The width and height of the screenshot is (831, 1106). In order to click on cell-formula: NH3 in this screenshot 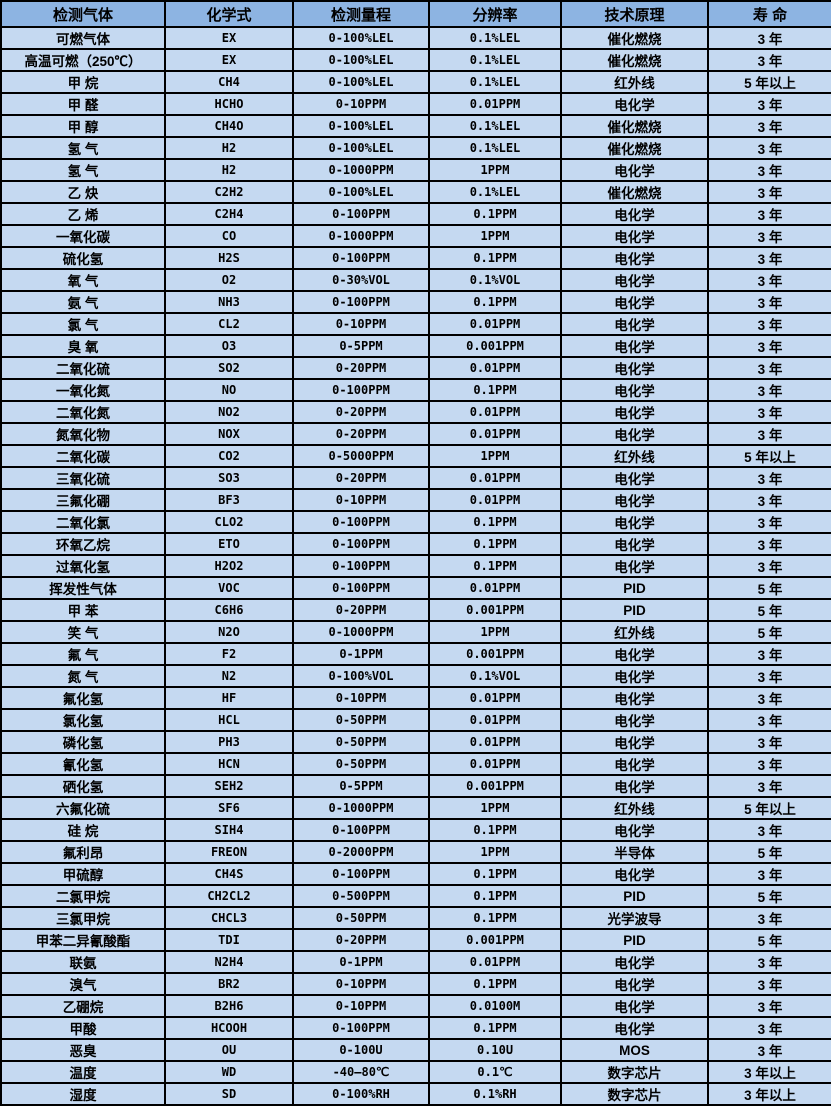, I will do `click(229, 302)`.